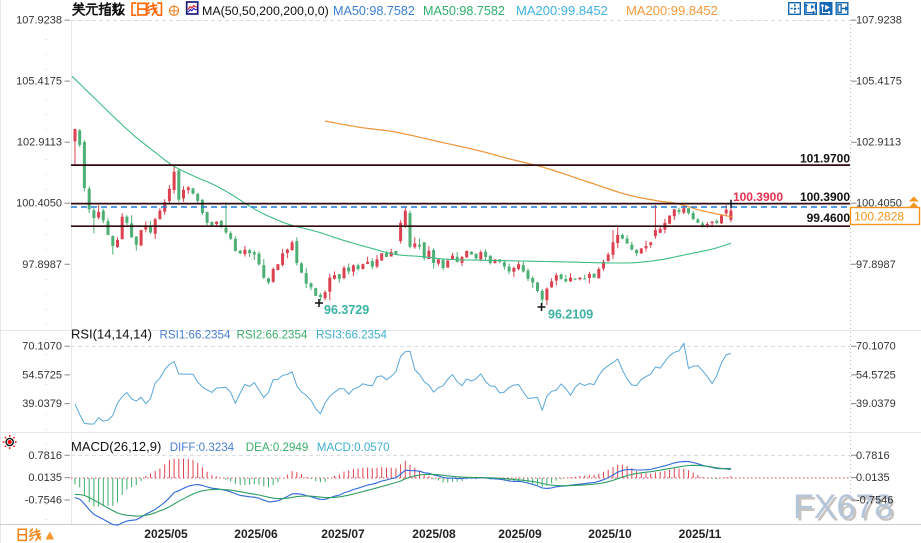  I want to click on svg-text: RSI3:66.2354, so click(351, 335).